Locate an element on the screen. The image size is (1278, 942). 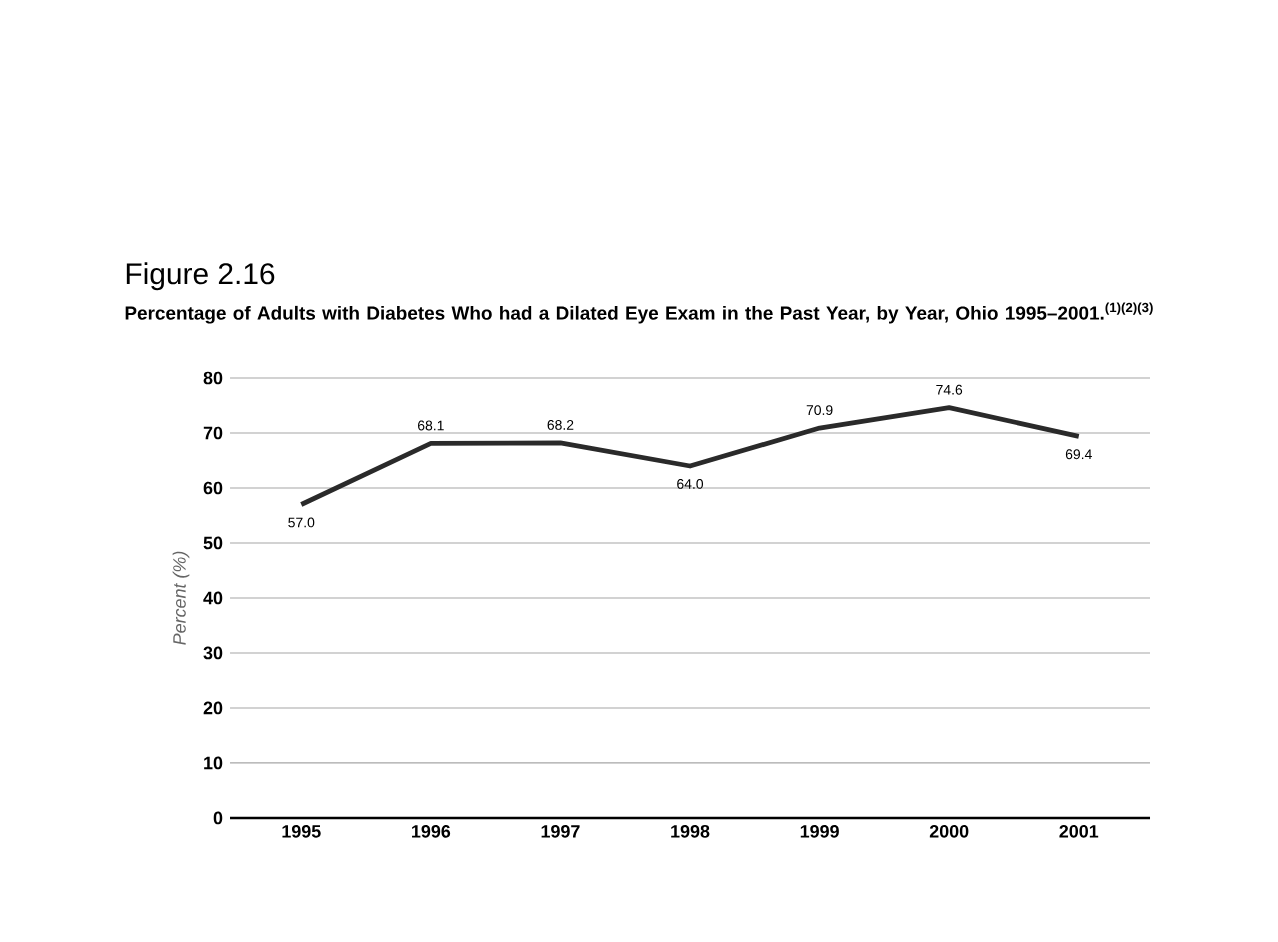
chart-subtitle: Percentage of Adults with Diabetes Who had a Dilated Eye Exam in the Past Year, by Year, Ohio 1995–2001.$^{(1)(2)(3)}$ is located at coordinates (639, 313).